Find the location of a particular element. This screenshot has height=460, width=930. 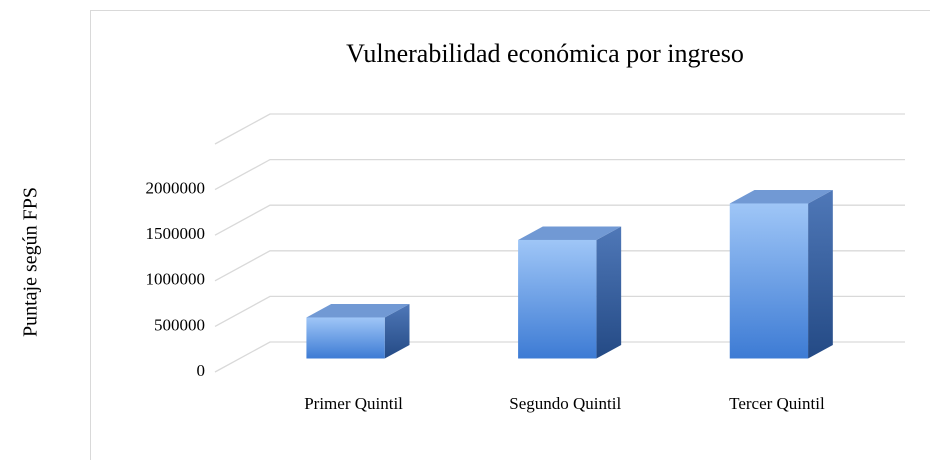

y-tick-label: 2000000 is located at coordinates (176, 188).